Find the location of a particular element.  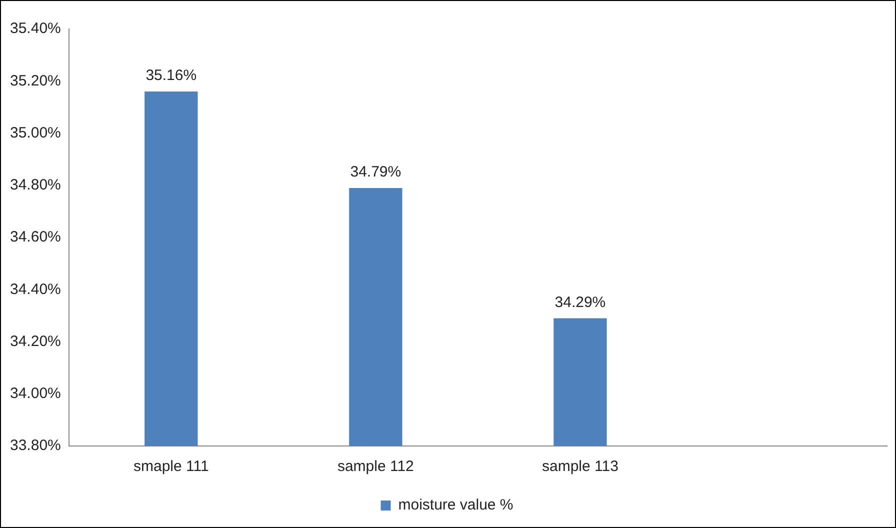

x-tick-label: sample 112 is located at coordinates (375, 467).